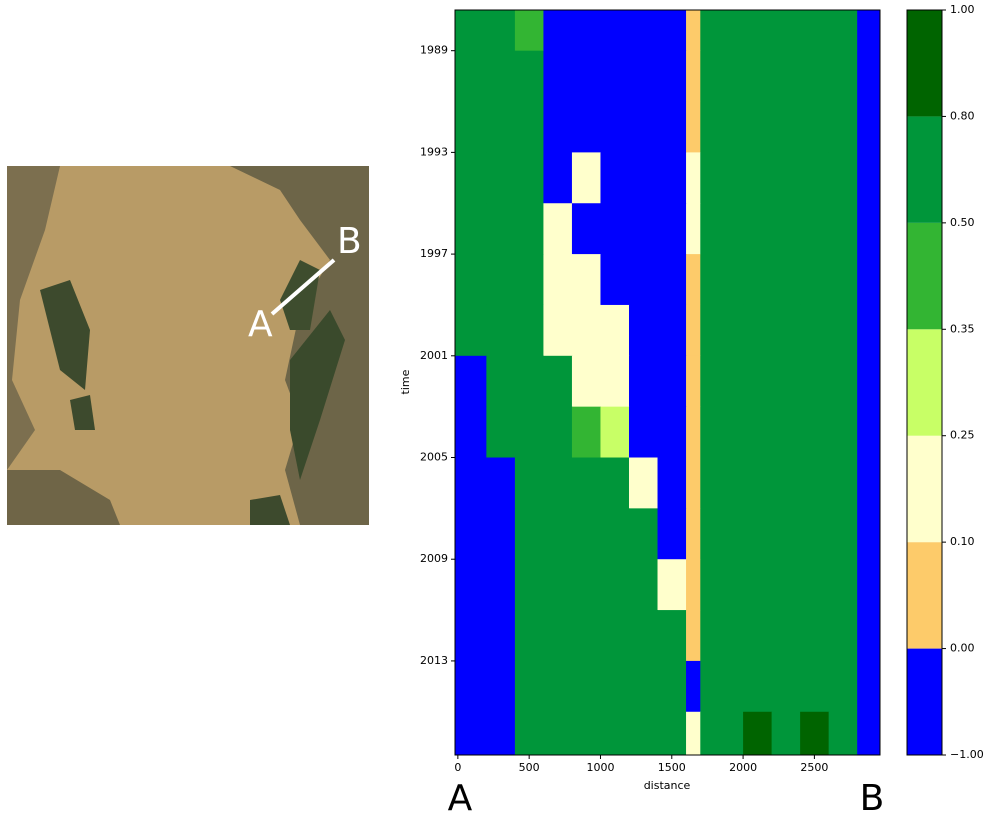 The image size is (996, 821). Describe the element at coordinates (667, 785) in the screenshot. I see `x-axis-label: distance` at that location.